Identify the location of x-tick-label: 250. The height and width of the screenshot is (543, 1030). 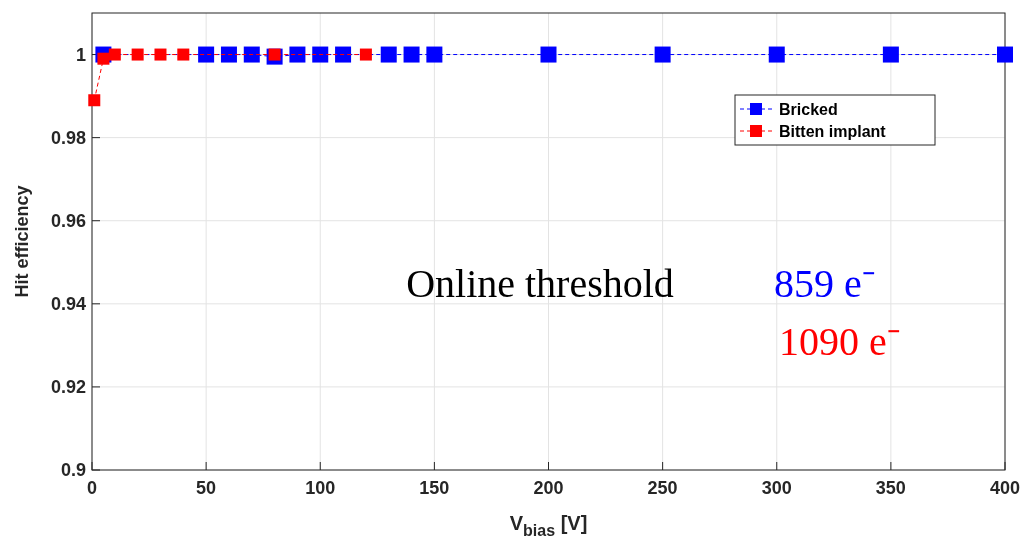
(662, 488).